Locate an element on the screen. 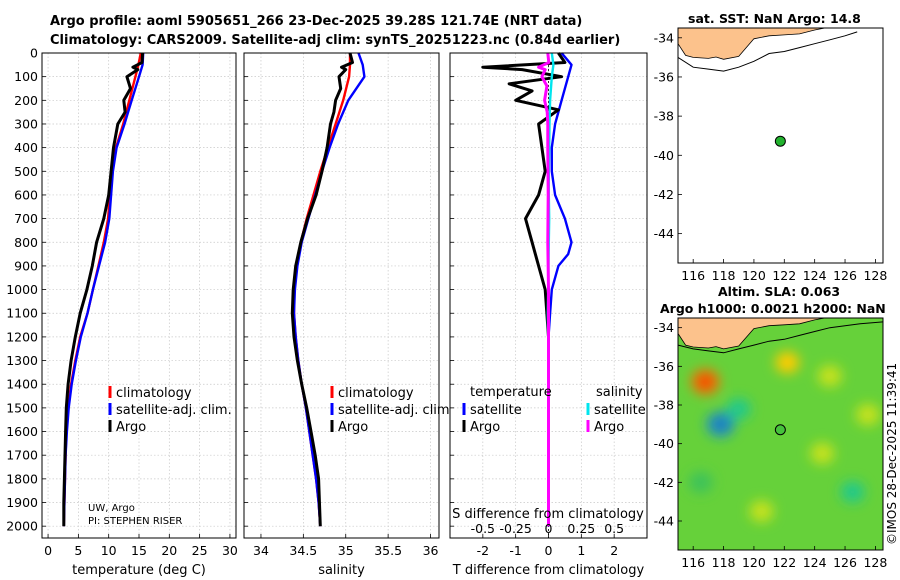 Image resolution: width=900 pixels, height=580 pixels. x-tick-label: 34.5 is located at coordinates (303, 550).